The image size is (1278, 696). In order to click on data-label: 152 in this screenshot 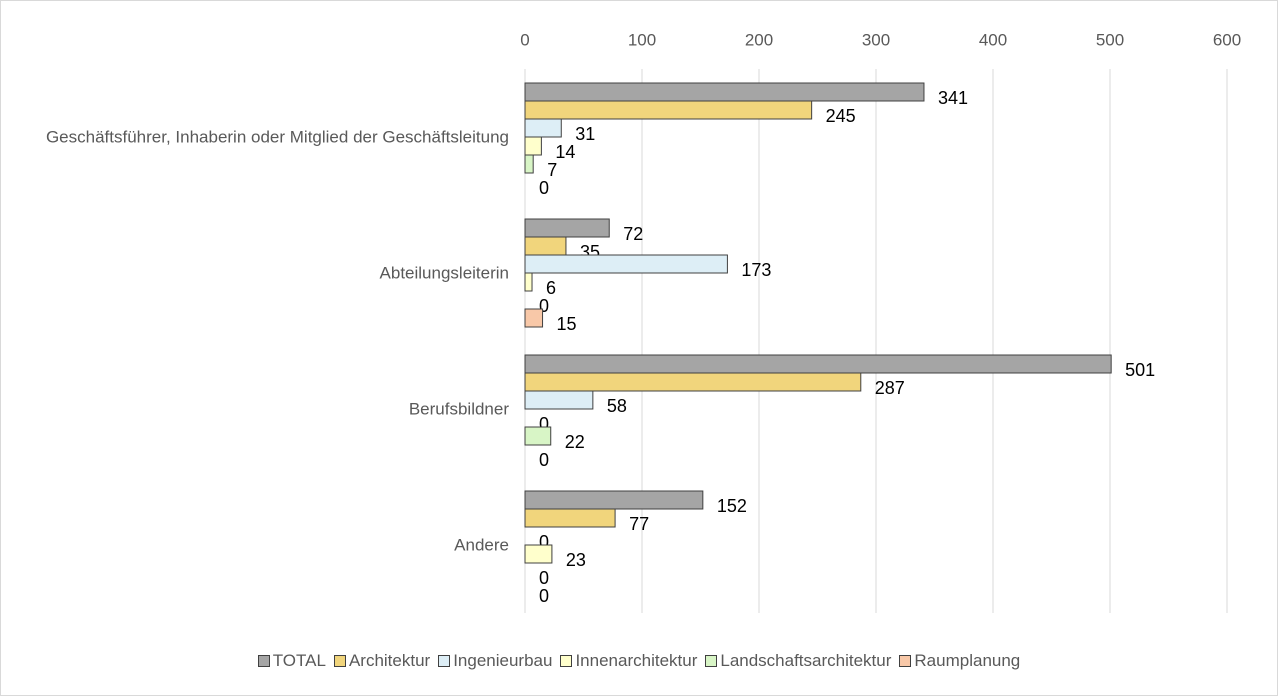, I will do `click(732, 506)`.